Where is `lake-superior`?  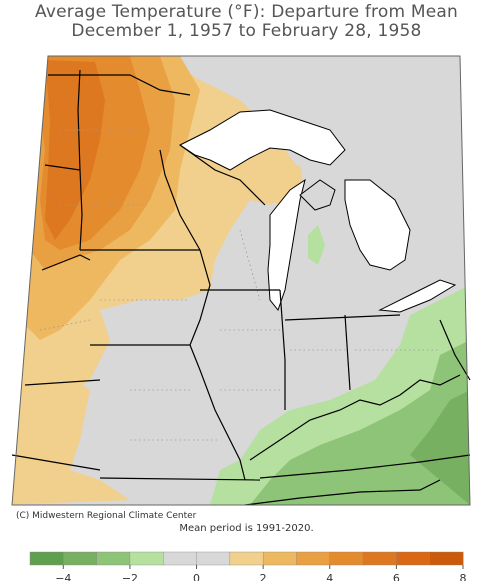 lake-superior is located at coordinates (262, 140).